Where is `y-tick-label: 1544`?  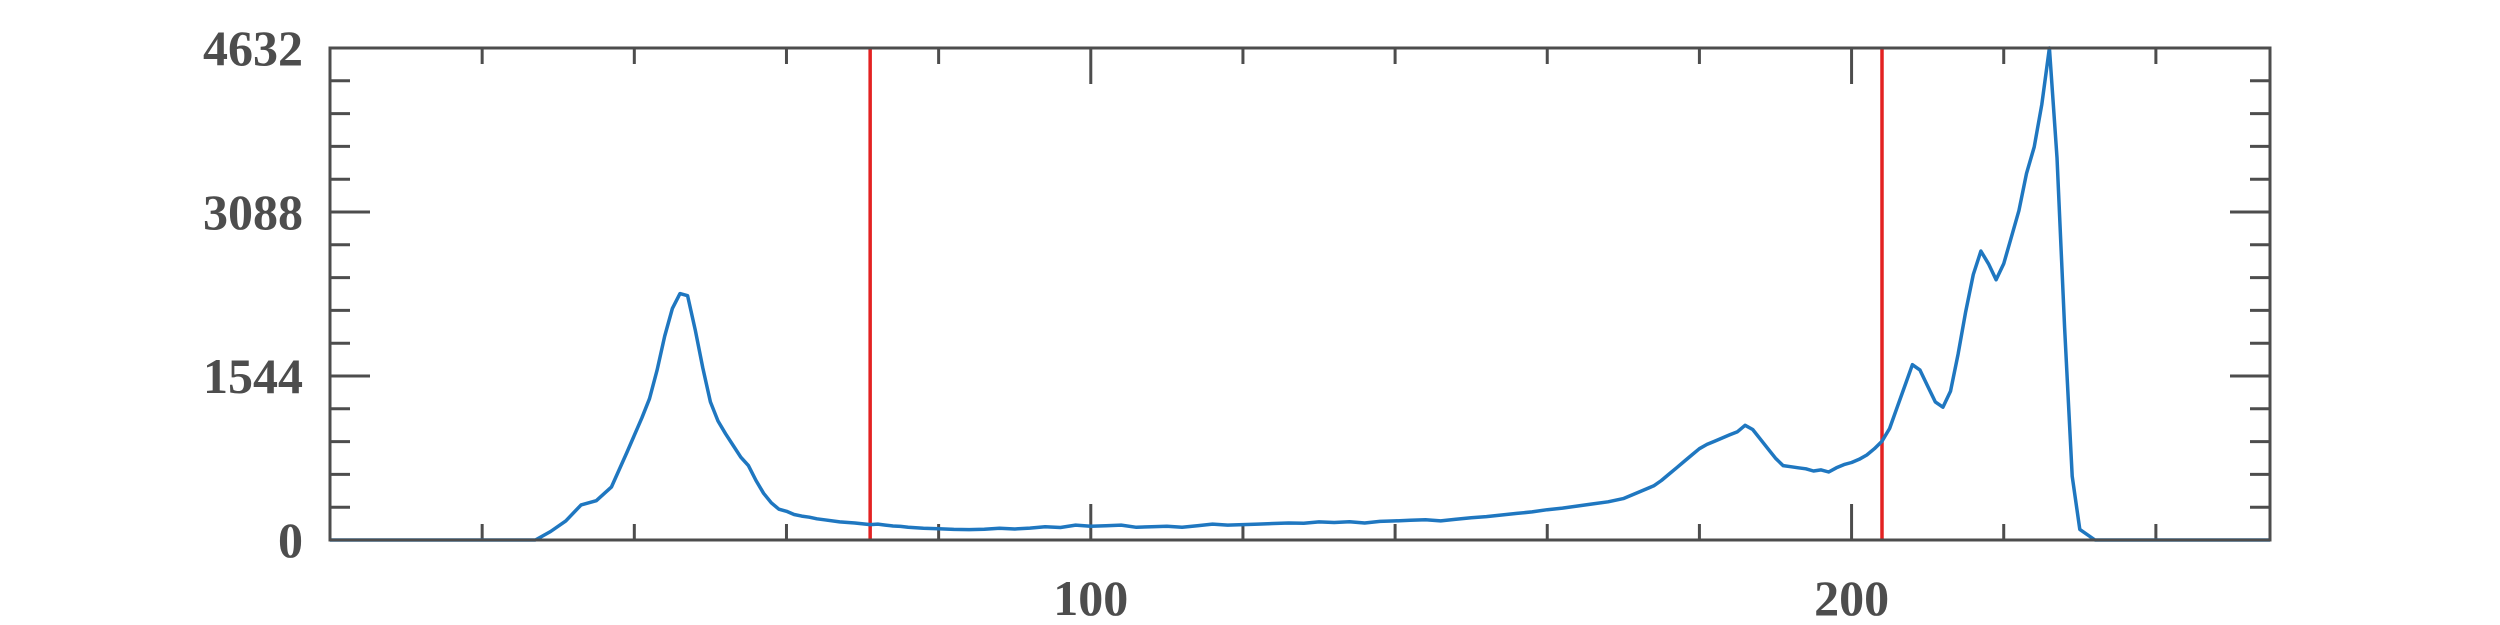 y-tick-label: 1544 is located at coordinates (253, 376).